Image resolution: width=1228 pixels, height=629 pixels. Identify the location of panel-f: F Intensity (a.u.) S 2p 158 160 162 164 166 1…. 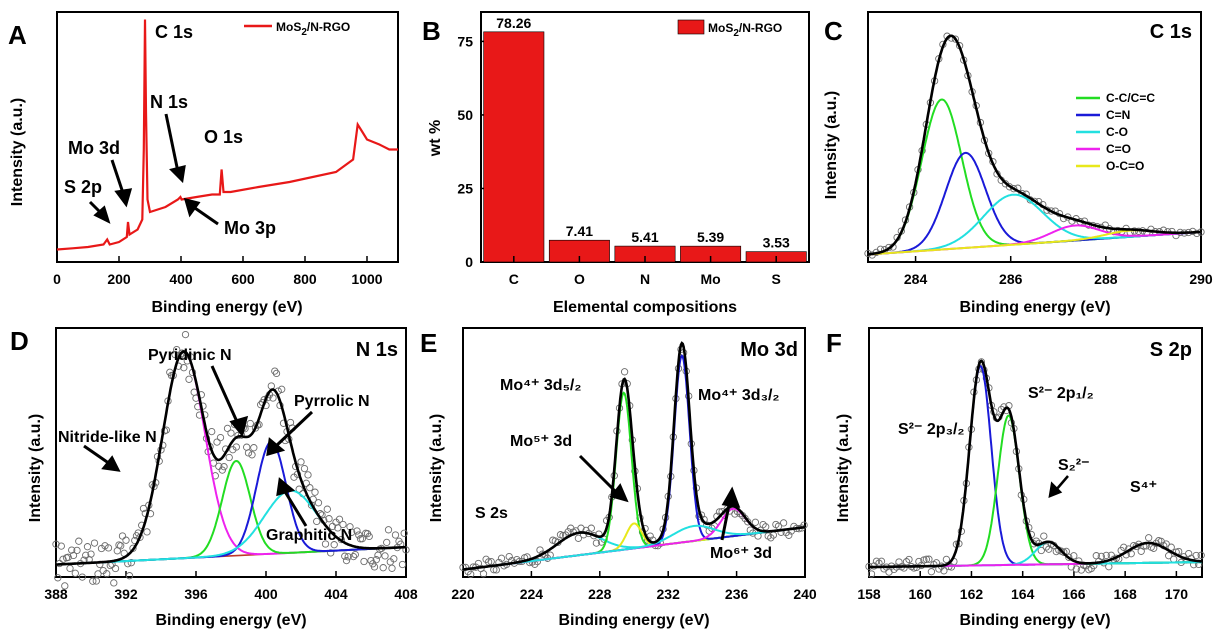
(1015, 478).